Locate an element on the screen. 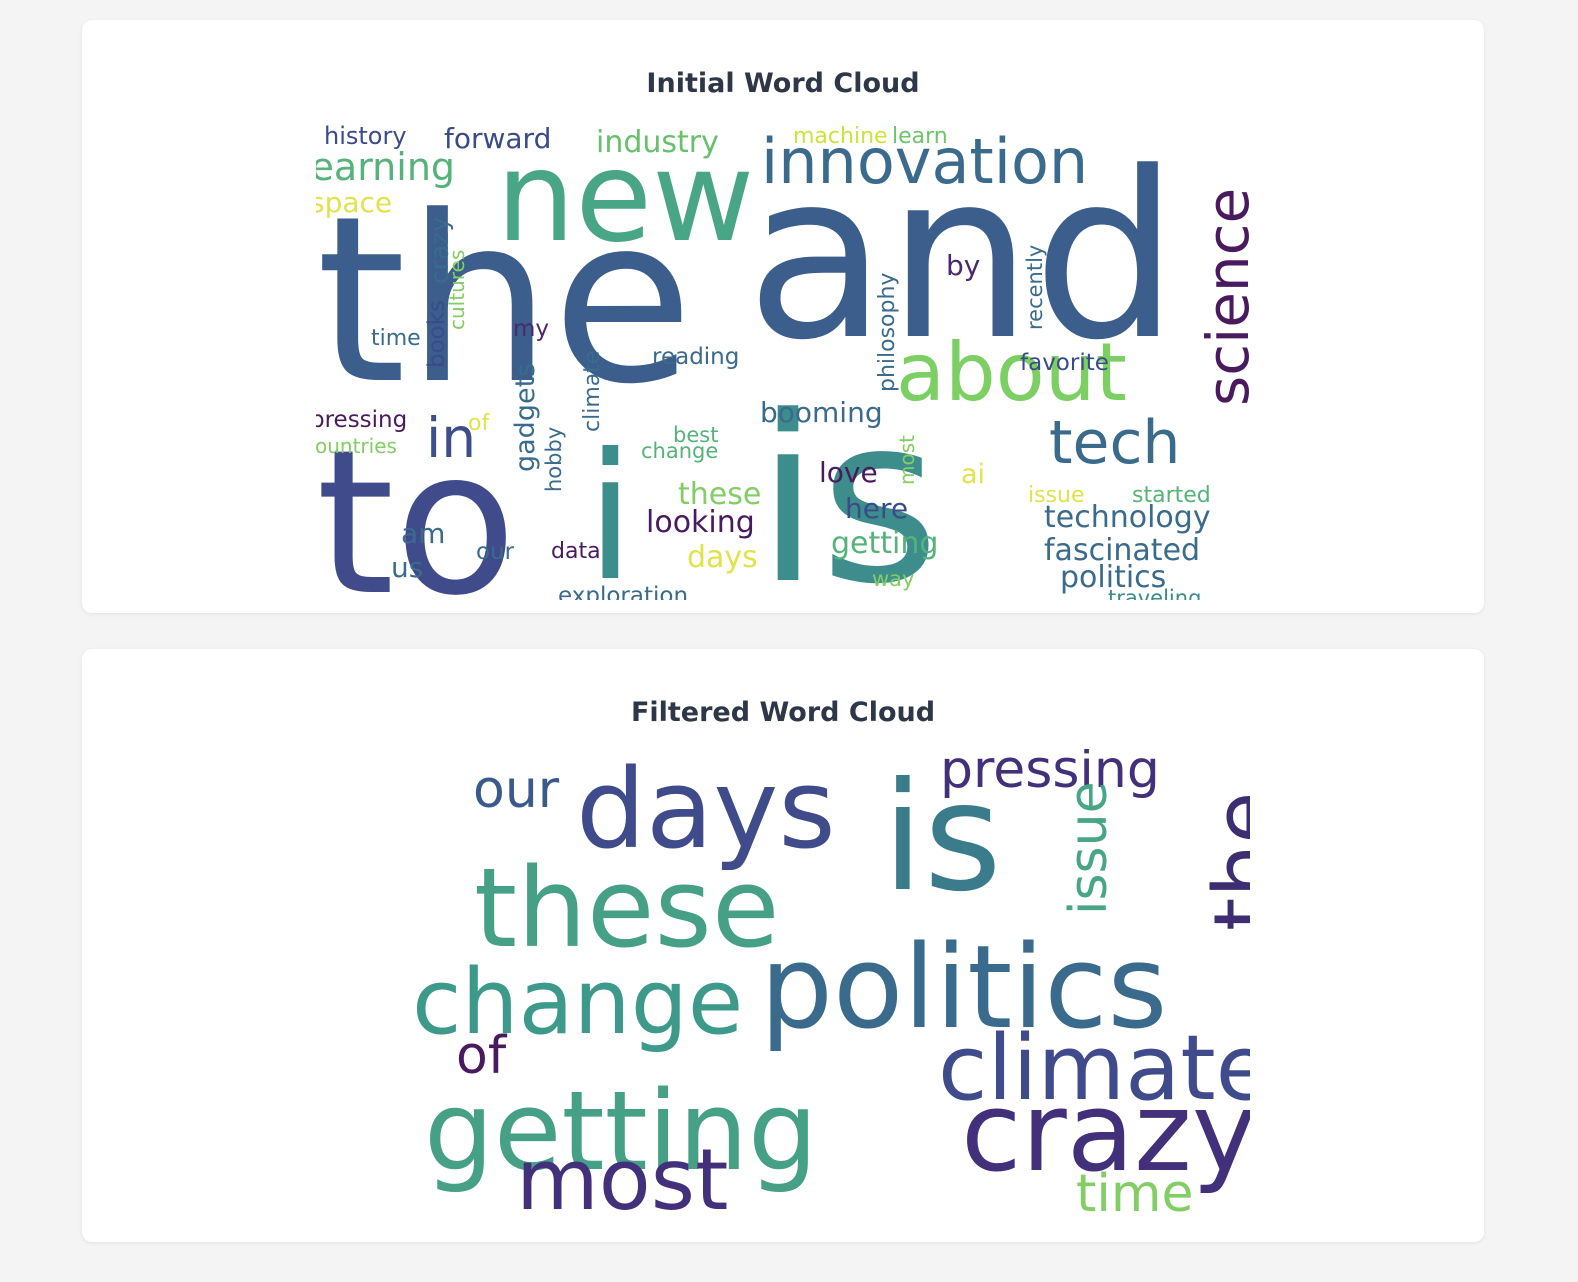 The width and height of the screenshot is (1578, 1282). filtered-word-issue: issue is located at coordinates (1089, 848).